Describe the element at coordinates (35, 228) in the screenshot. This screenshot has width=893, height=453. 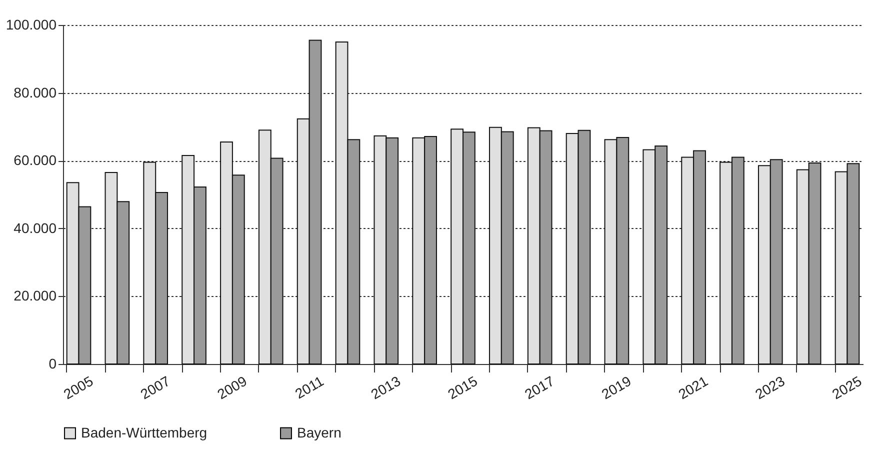
I see `y-tick-label: 40.000` at that location.